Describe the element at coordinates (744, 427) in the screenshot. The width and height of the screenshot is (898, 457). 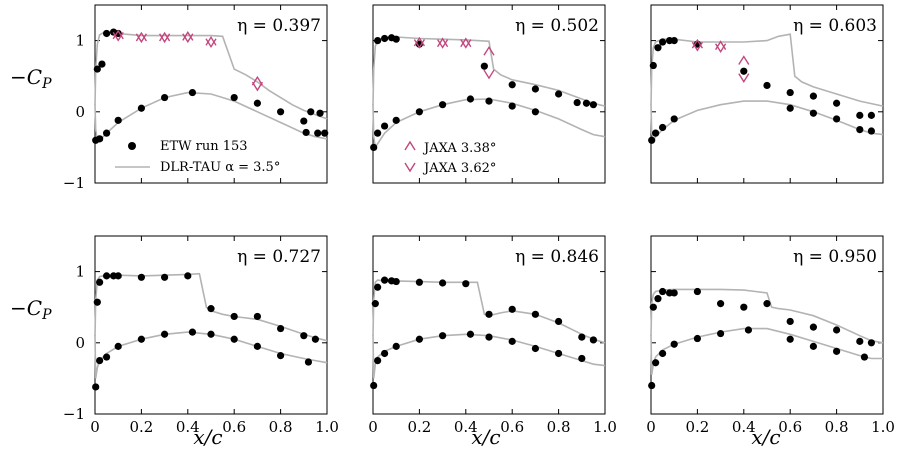
I see `x-tick-label: 0.4` at that location.